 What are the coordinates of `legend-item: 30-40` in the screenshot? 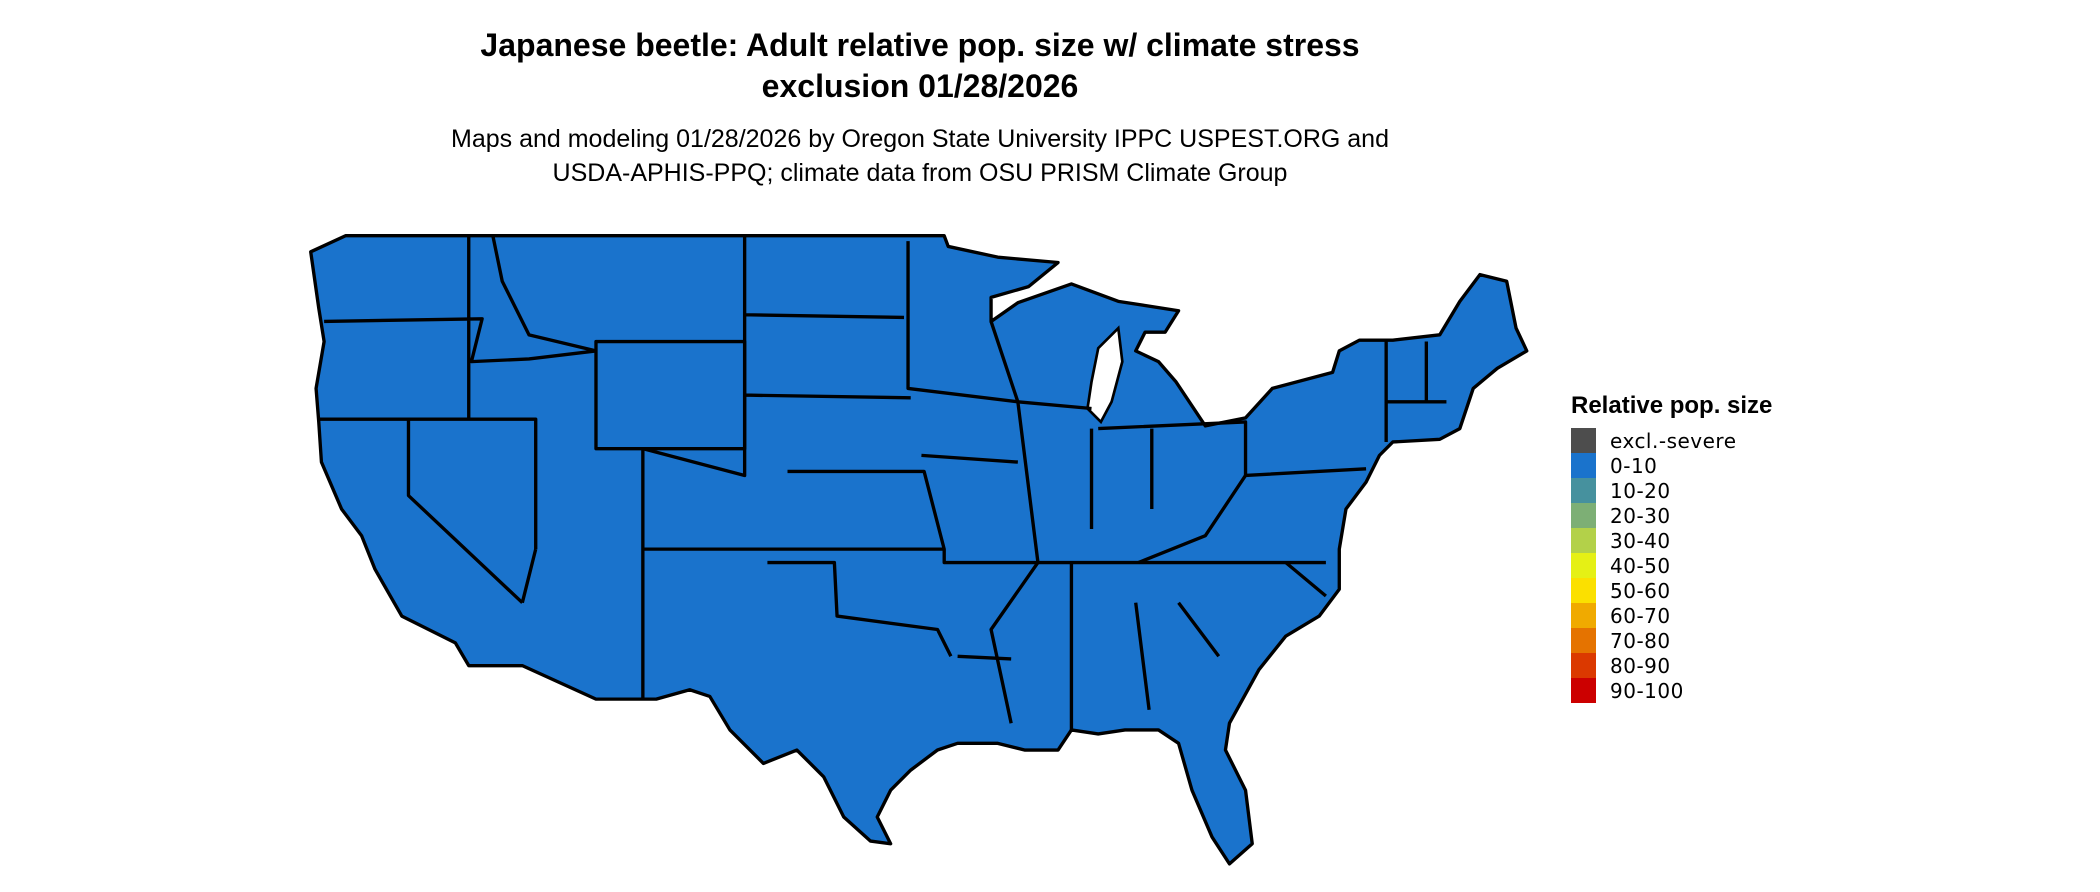 It's located at (1671, 540).